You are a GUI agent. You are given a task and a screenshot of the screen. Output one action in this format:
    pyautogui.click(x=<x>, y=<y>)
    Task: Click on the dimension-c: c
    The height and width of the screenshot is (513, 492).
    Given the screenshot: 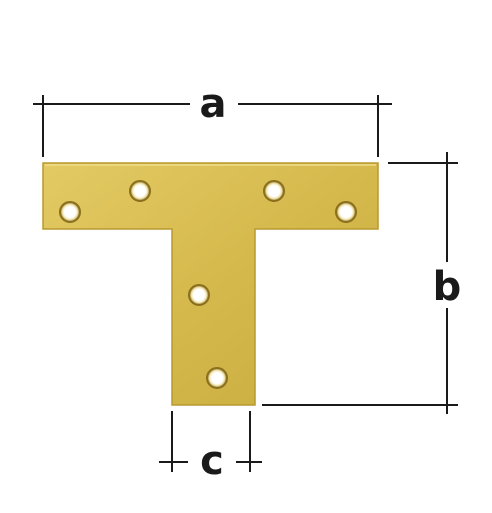 What is the action you would take?
    pyautogui.click(x=210, y=447)
    